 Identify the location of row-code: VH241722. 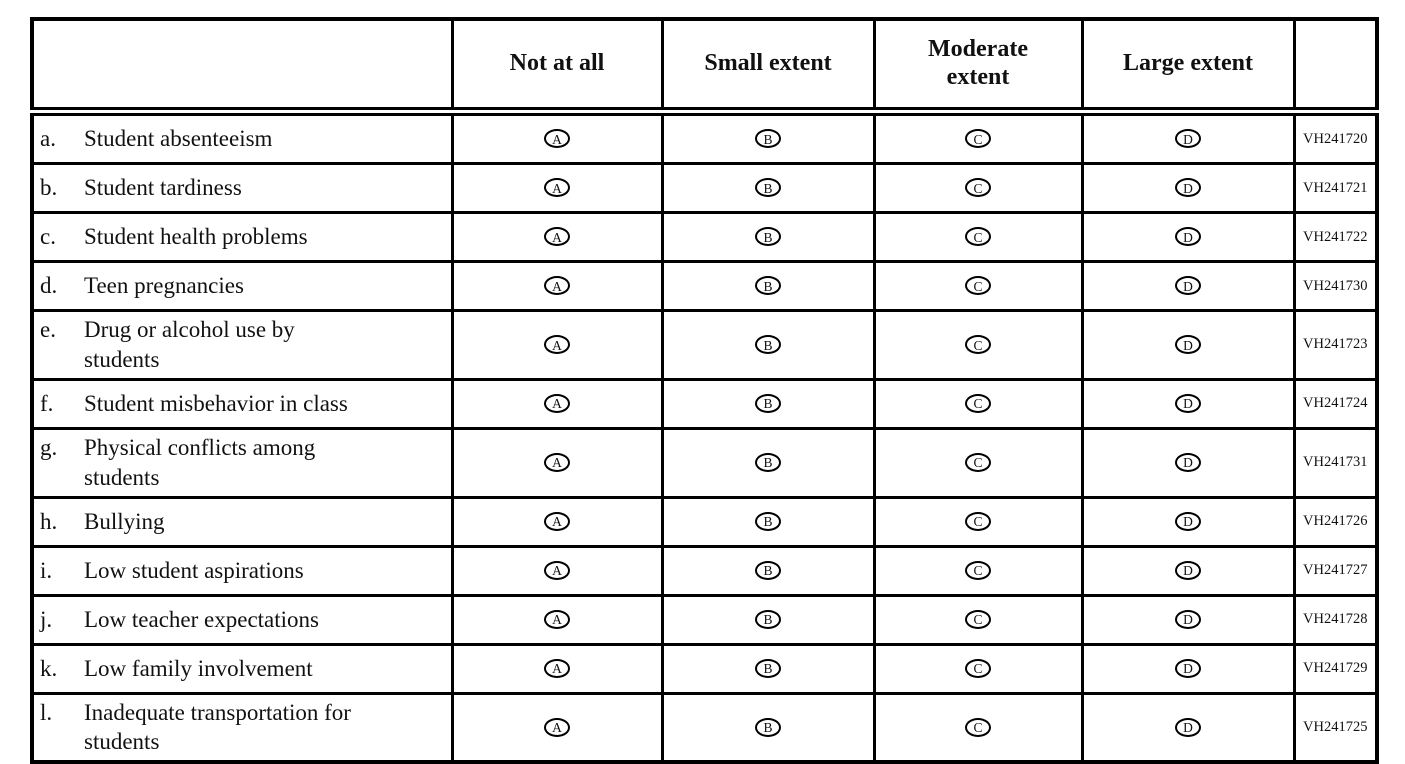
(1335, 237).